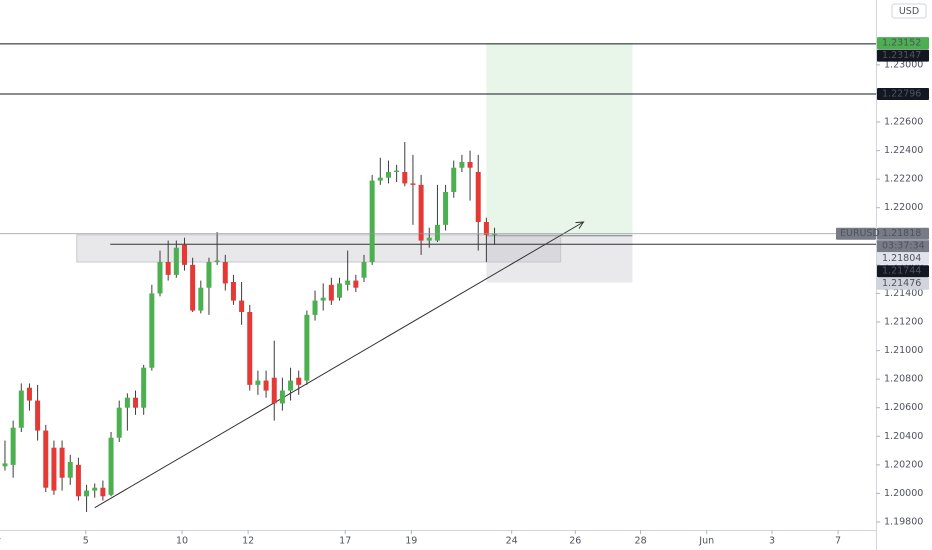  What do you see at coordinates (903, 407) in the screenshot?
I see `y-tick-label: 1.20600` at bounding box center [903, 407].